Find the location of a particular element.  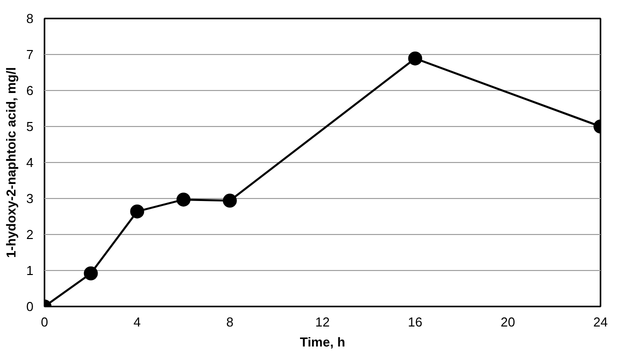

x-tick-label: 24 is located at coordinates (600, 322).